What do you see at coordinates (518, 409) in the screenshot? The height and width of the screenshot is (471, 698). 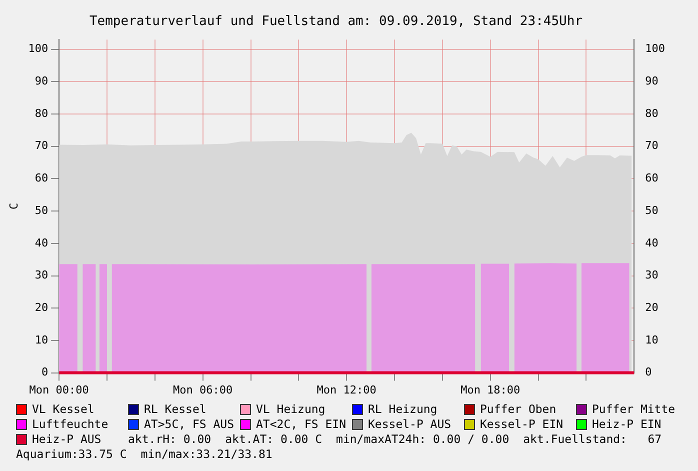 I see `legend-label: Puffer Oben` at bounding box center [518, 409].